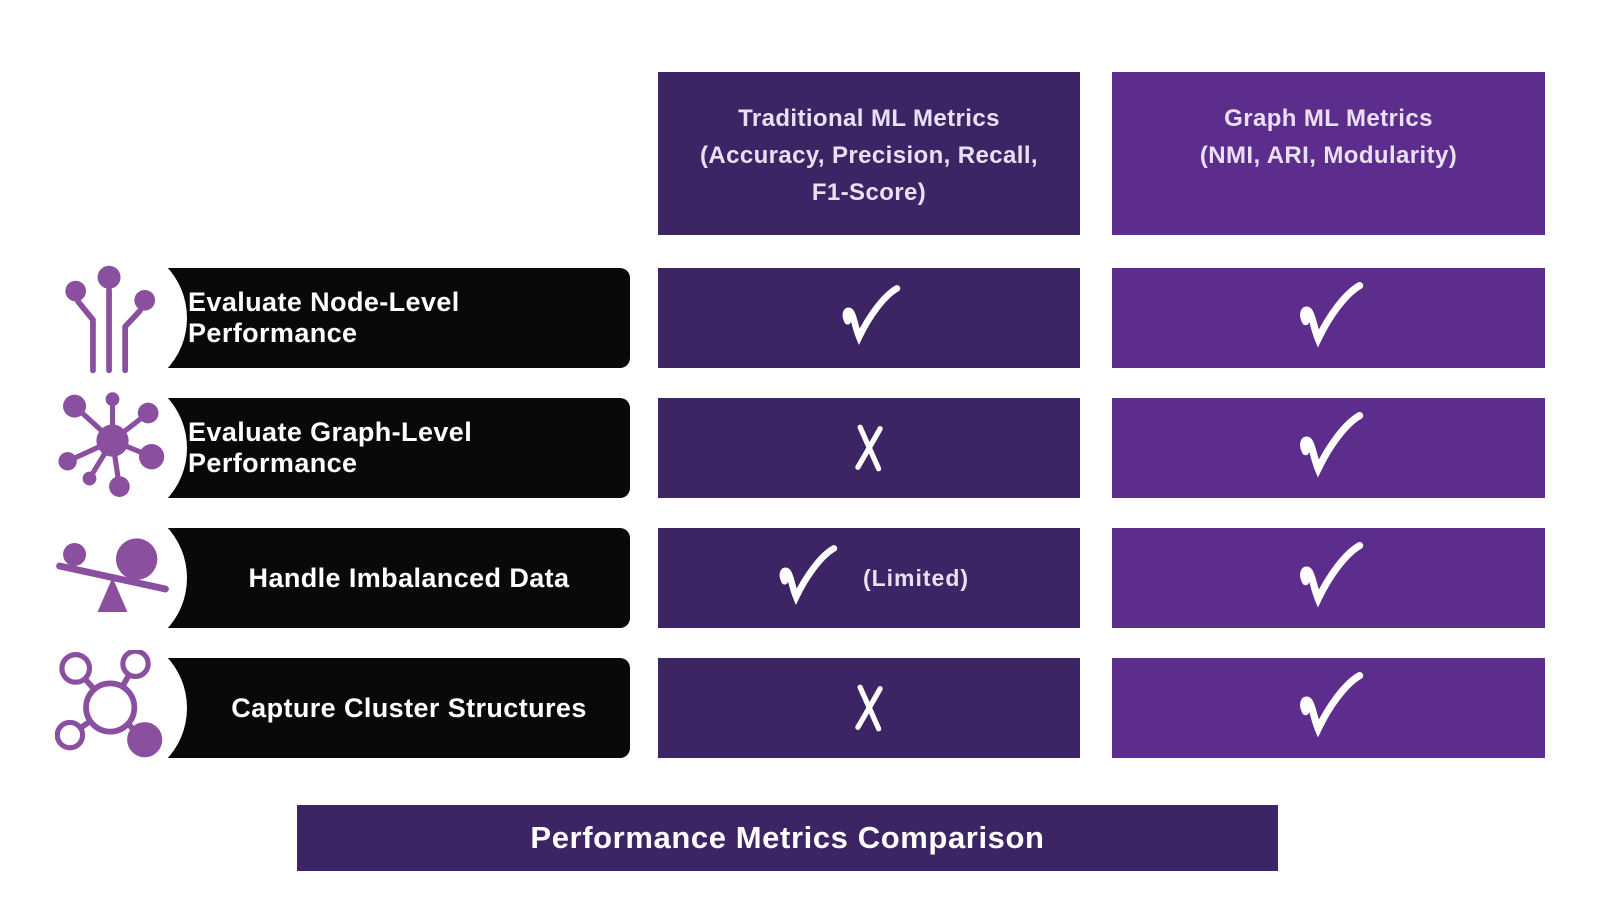 This screenshot has width=1600, height=900. What do you see at coordinates (324, 317) in the screenshot?
I see `row-label-text: Evaluate Node-Level Performance` at bounding box center [324, 317].